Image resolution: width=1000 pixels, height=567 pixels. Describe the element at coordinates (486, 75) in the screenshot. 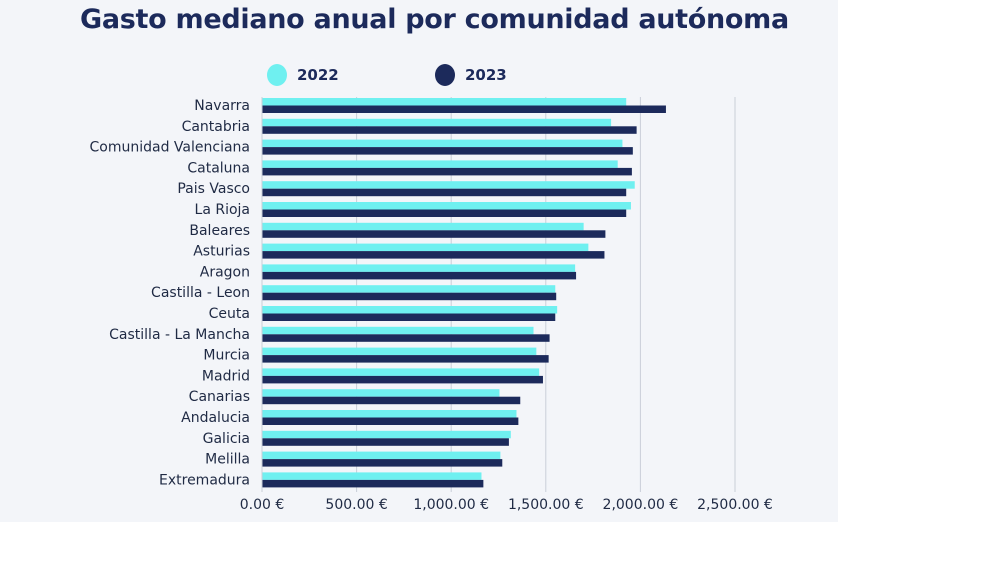

I see `legend-label-2023: 2023` at that location.